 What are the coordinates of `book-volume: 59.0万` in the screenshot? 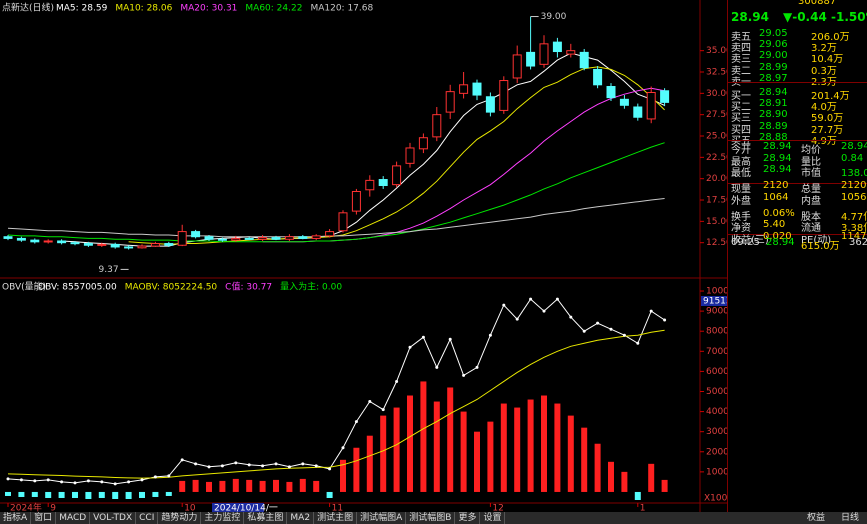 It's located at (827, 119).